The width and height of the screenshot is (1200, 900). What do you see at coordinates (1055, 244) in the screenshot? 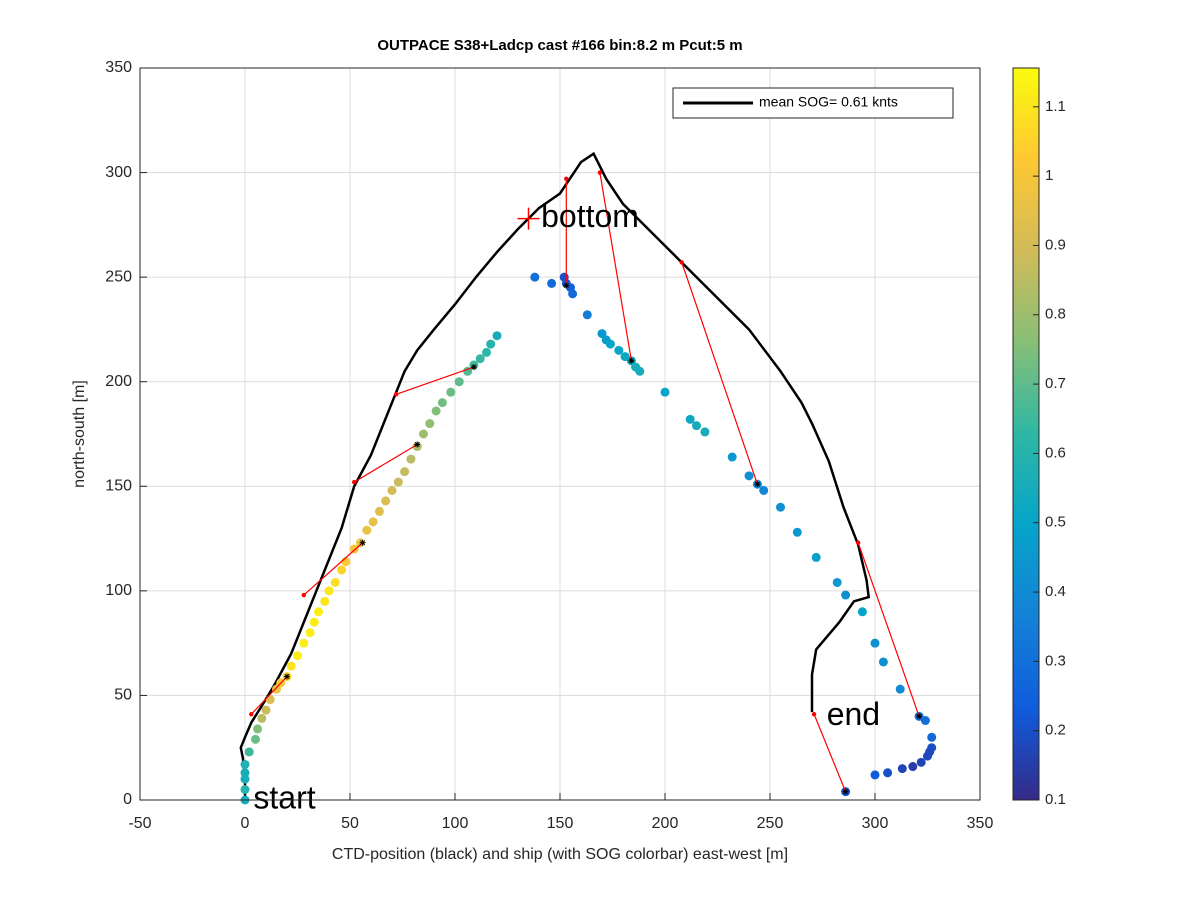
I see `colorbar-tick-label: 0.9` at bounding box center [1055, 244].